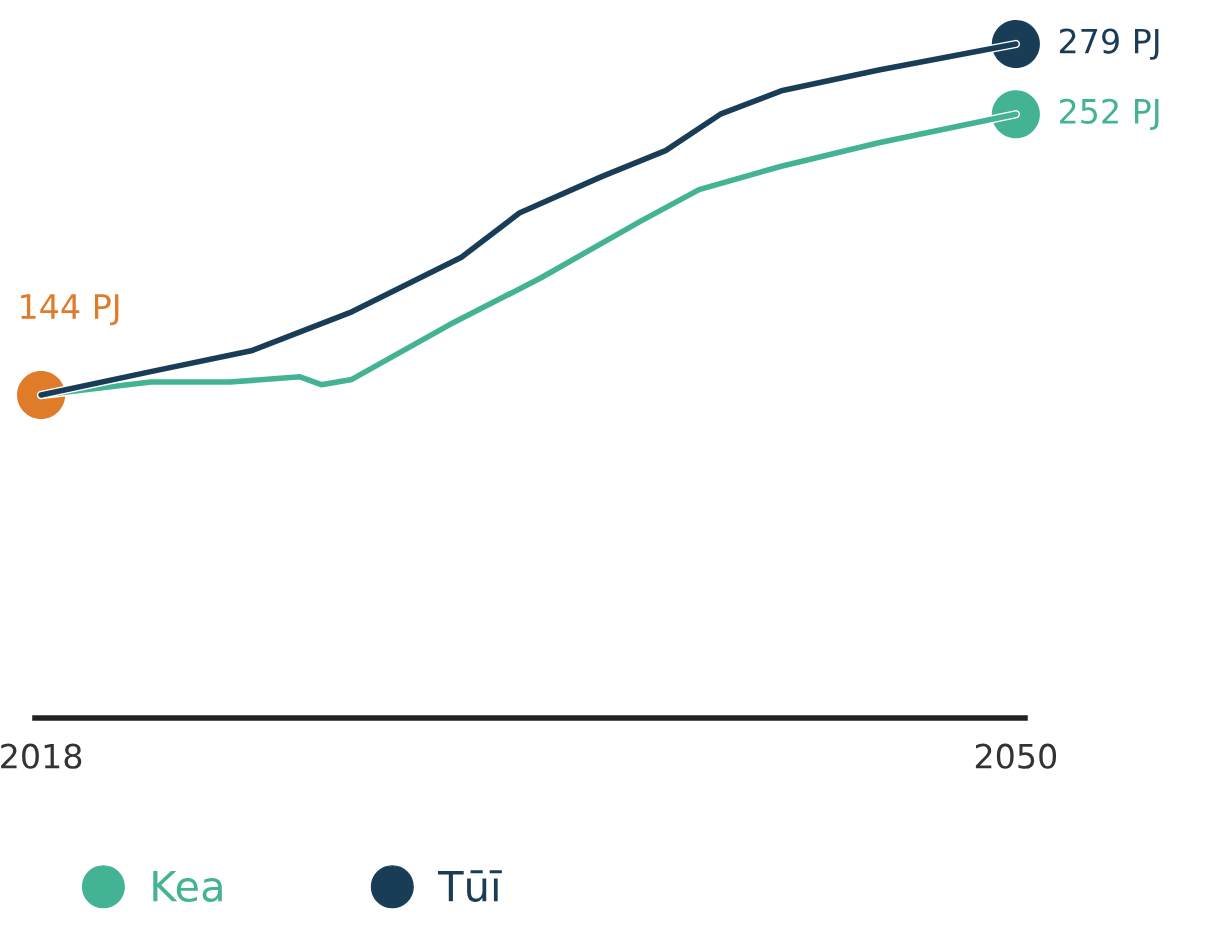 This screenshot has width=1224, height=935. What do you see at coordinates (70, 310) in the screenshot?
I see `data-label: 144 PJ` at bounding box center [70, 310].